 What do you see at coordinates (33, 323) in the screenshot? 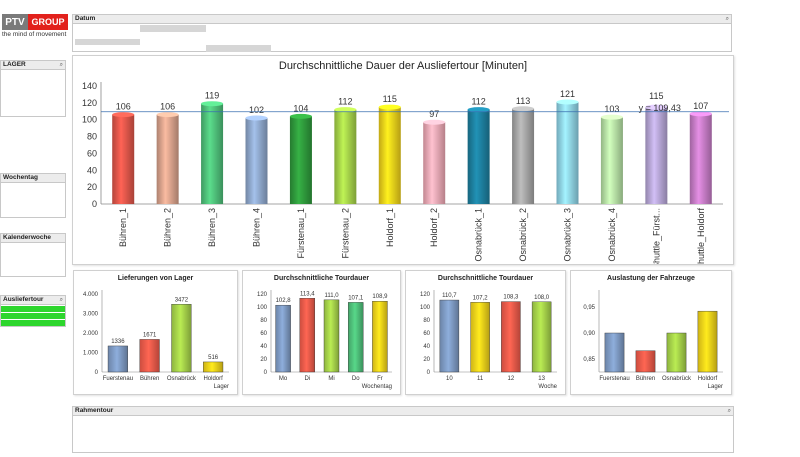
I see `ausliefertour-item` at bounding box center [33, 323].